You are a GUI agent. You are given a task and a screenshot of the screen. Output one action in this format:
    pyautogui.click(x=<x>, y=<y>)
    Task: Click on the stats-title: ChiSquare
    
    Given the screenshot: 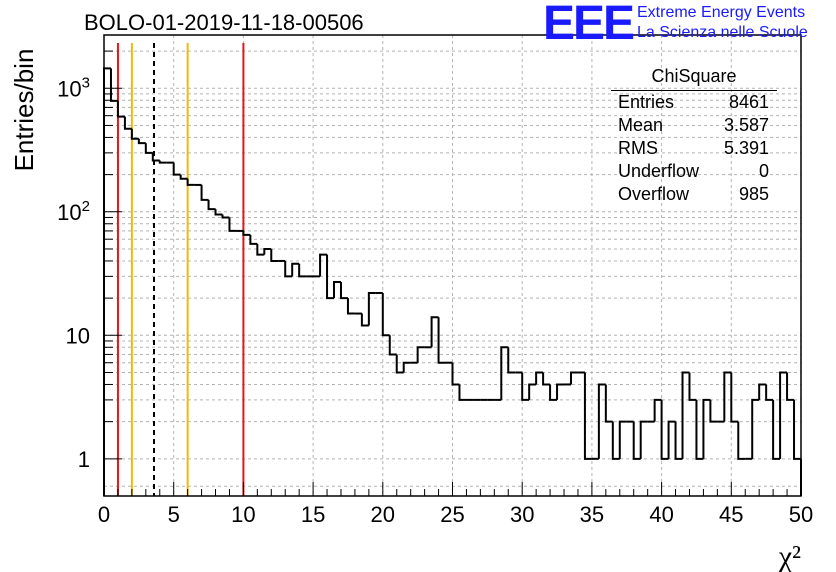 What is the action you would take?
    pyautogui.click(x=694, y=78)
    